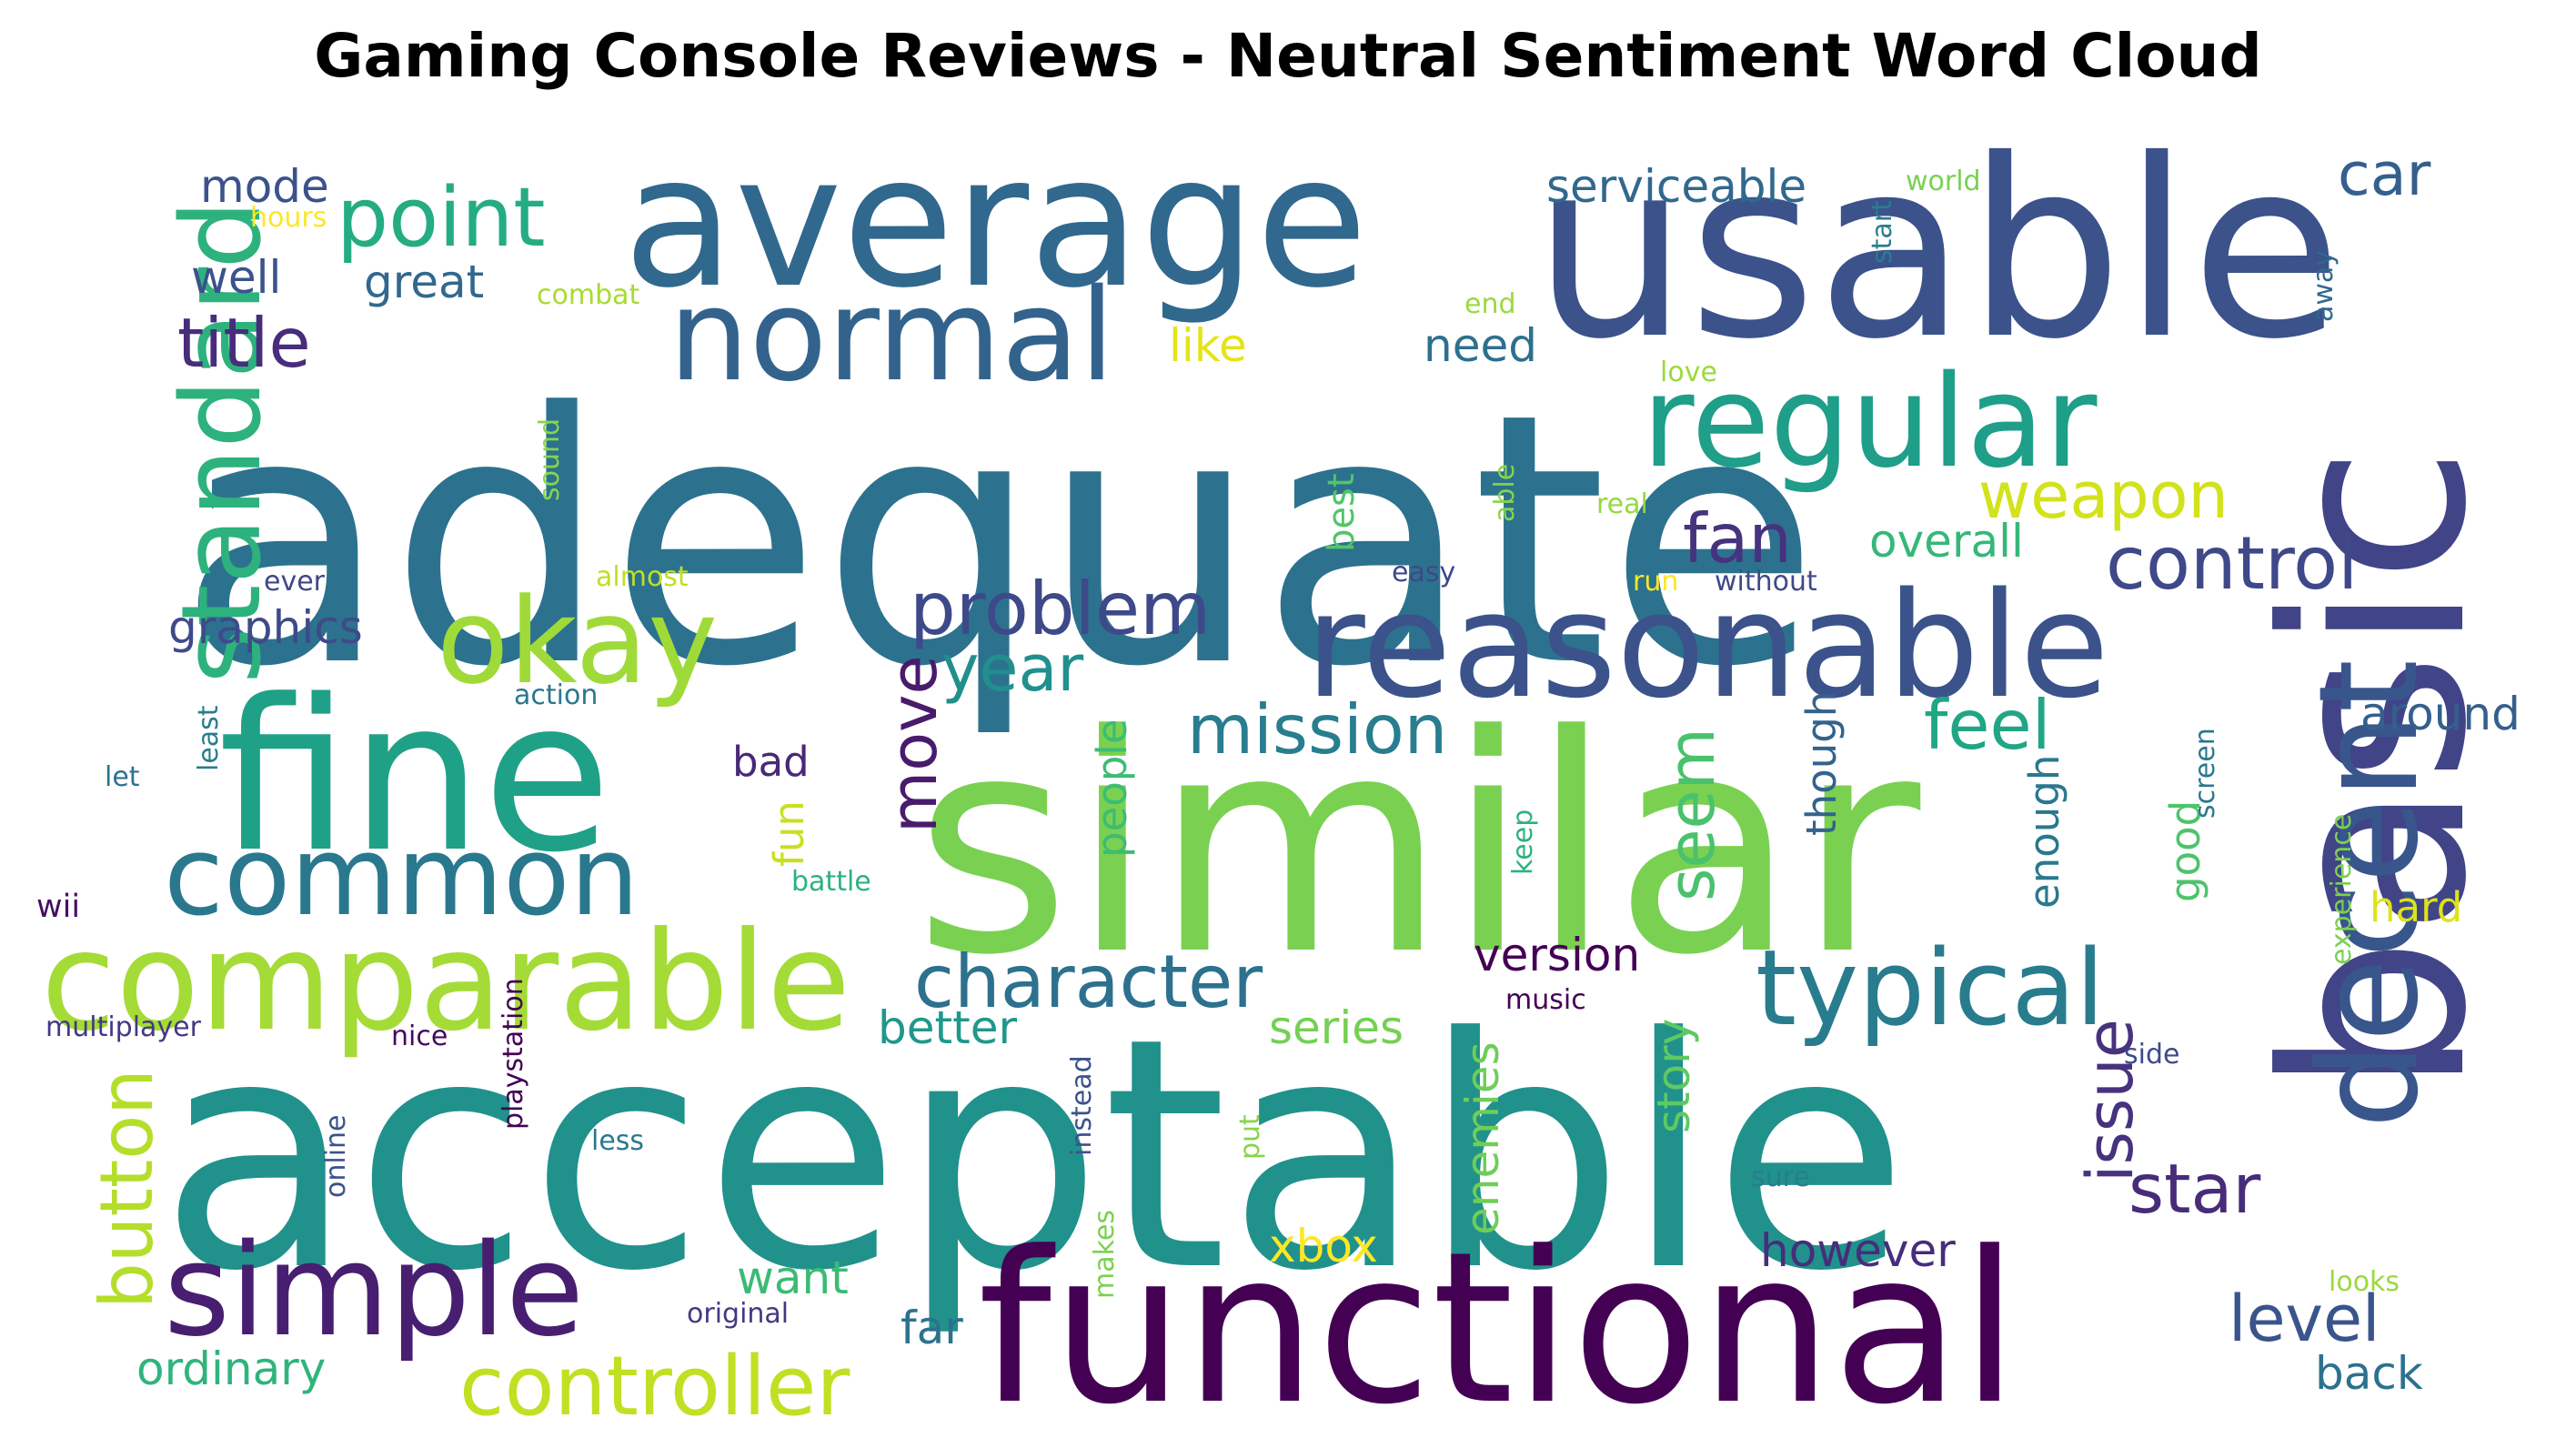  Describe the element at coordinates (265, 627) in the screenshot. I see `word-cloud-word: graphics` at that location.